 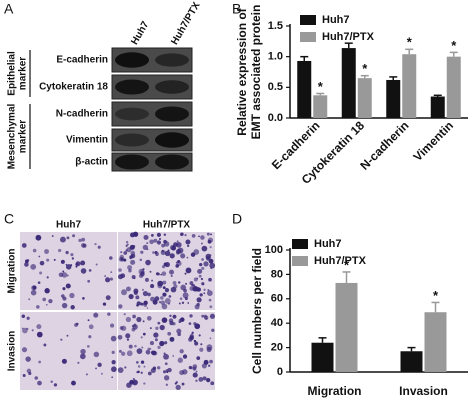 What do you see at coordinates (73, 87) in the screenshot?
I see `row-label: Cytokeratin 18` at bounding box center [73, 87].